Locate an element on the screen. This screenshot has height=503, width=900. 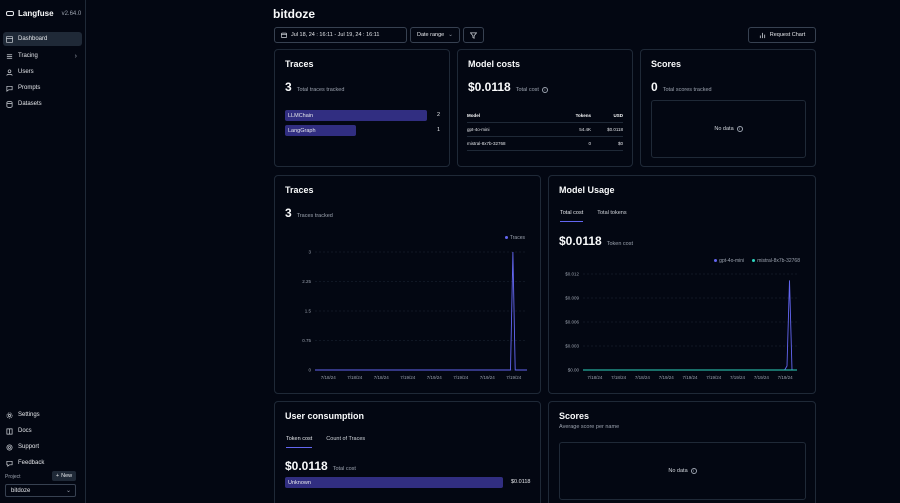
y-tick-label: $0.006 is located at coordinates (572, 322).